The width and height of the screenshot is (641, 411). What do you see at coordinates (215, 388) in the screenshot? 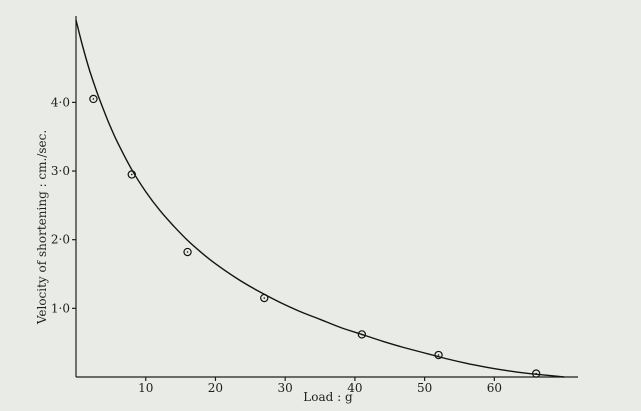
I see `x-tick-label: 20` at bounding box center [215, 388].